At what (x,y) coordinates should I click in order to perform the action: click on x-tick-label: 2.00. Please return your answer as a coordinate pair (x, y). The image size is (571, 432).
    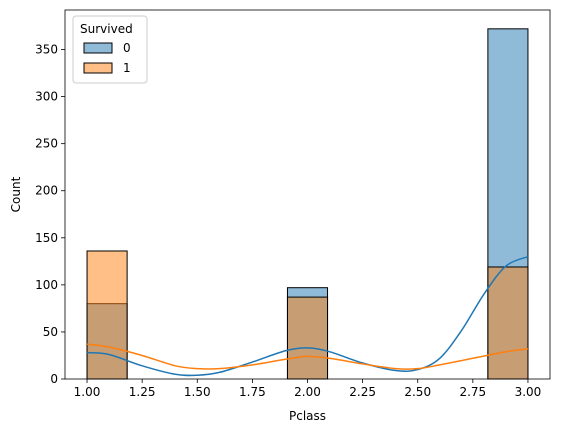
    Looking at the image, I should click on (307, 392).